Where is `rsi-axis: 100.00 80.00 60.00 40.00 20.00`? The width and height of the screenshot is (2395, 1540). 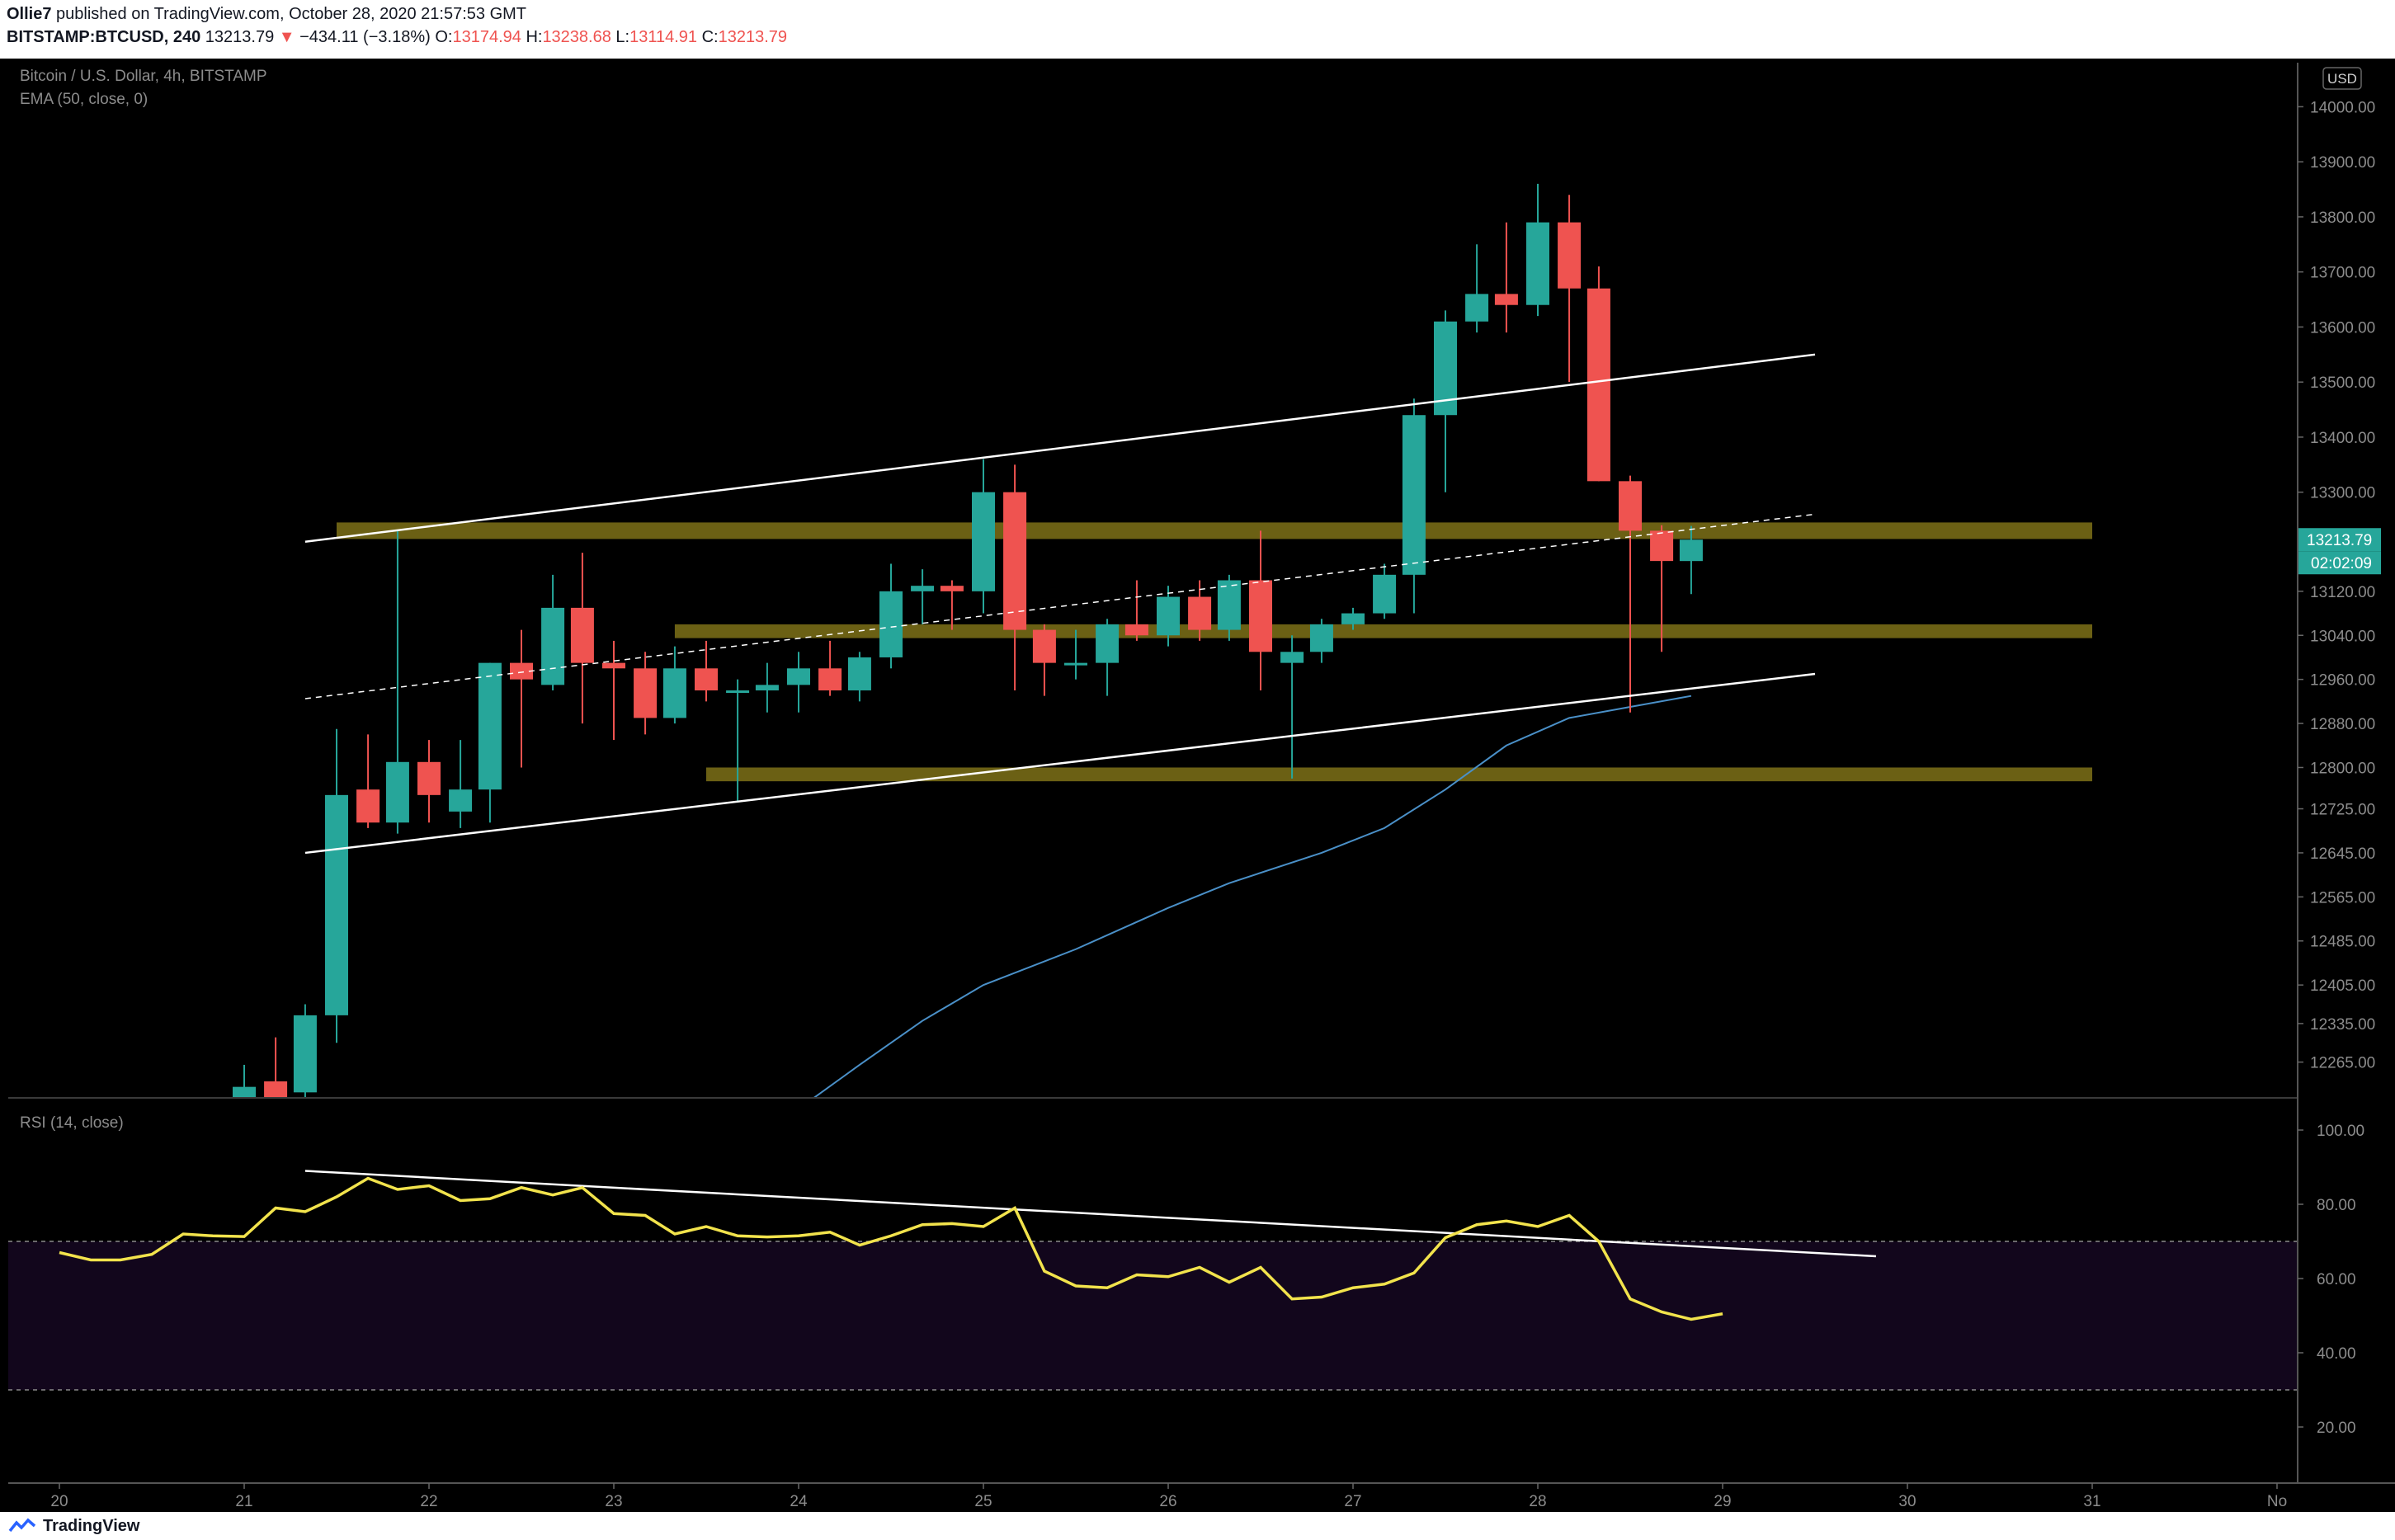 rsi-axis: 100.00 80.00 60.00 40.00 20.00 is located at coordinates (2331, 1280).